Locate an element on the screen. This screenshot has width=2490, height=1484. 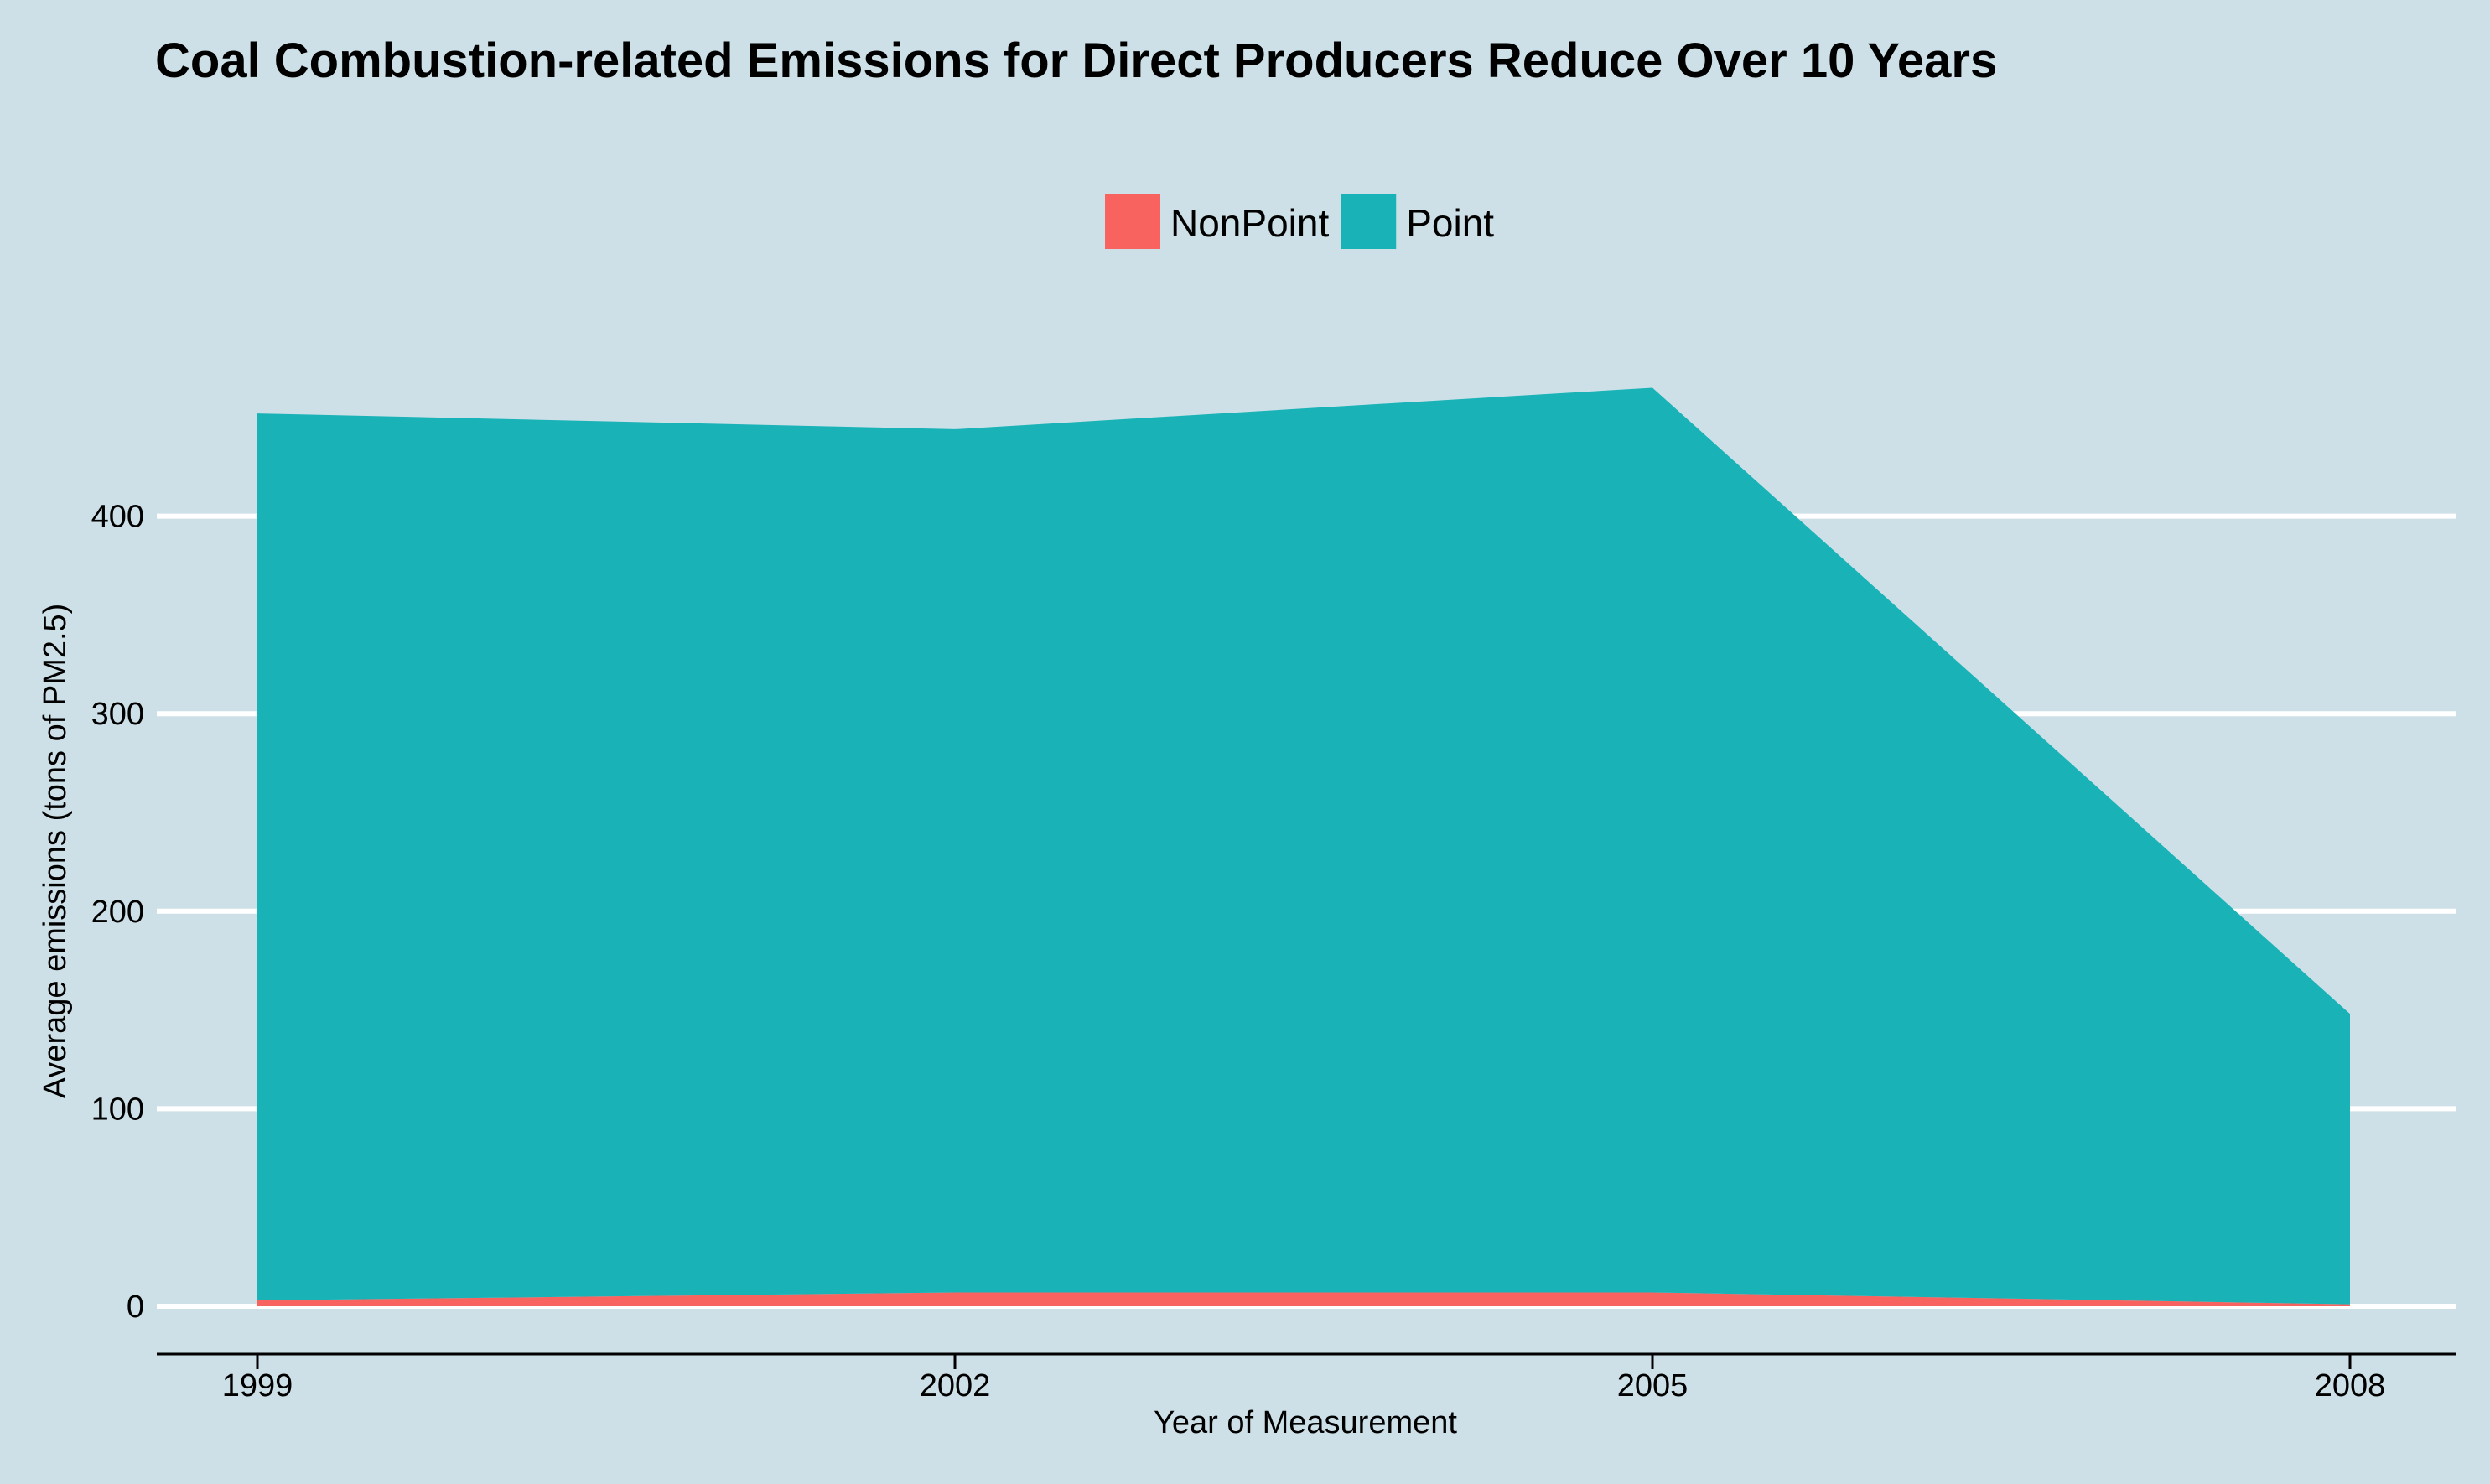
x-tick-label: 2002 is located at coordinates (955, 1386).